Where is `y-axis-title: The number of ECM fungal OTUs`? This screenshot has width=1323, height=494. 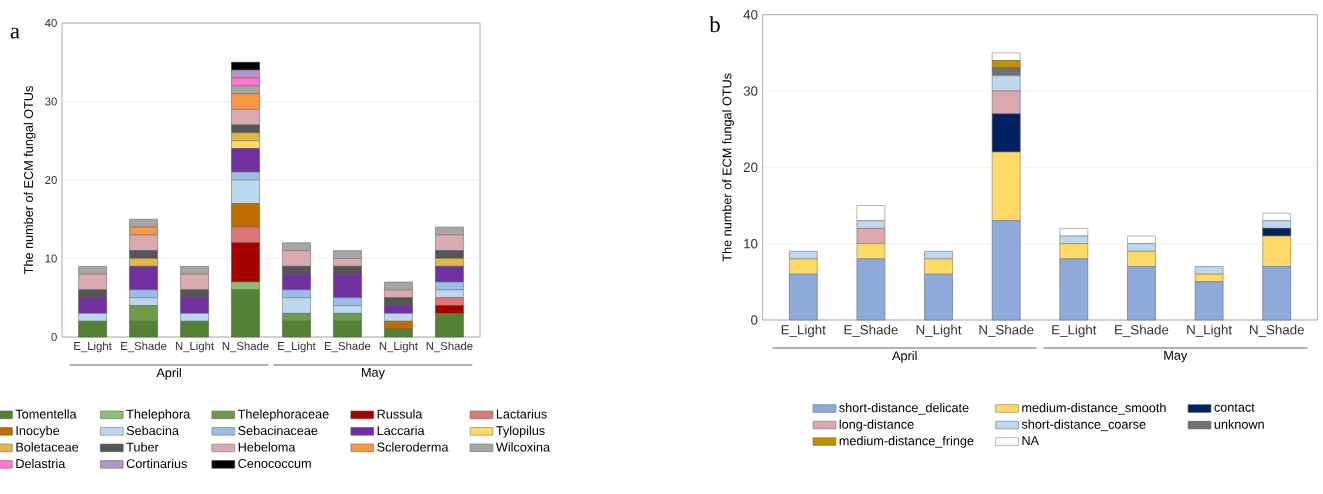 y-axis-title: The number of ECM fungal OTUs is located at coordinates (728, 167).